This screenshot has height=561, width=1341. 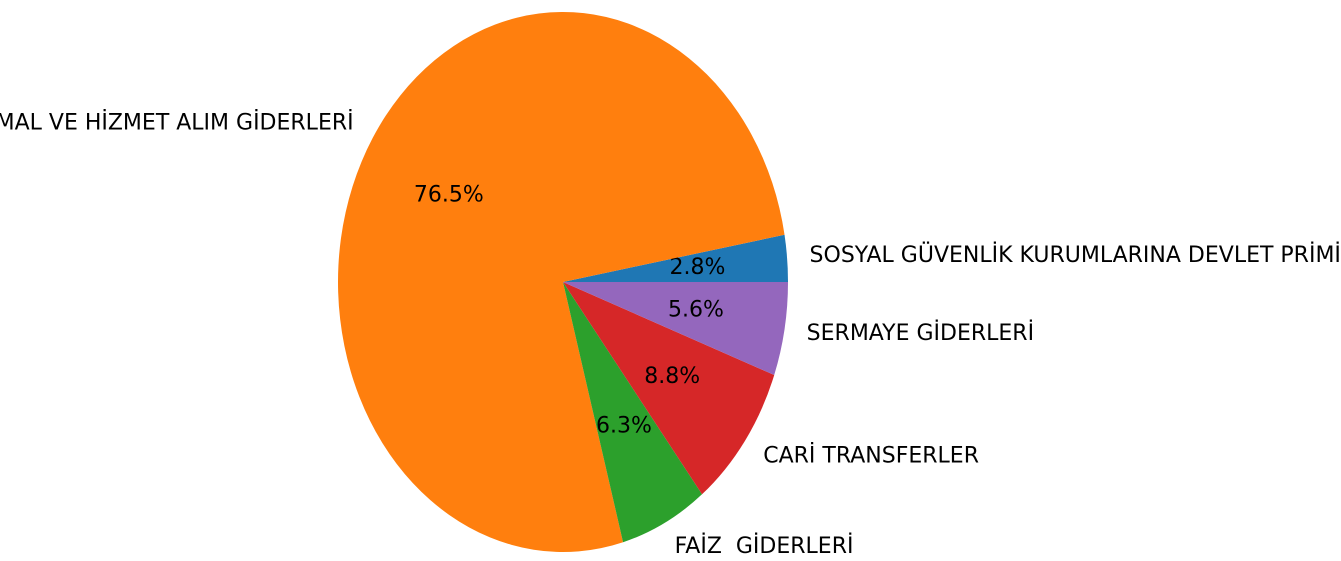 What do you see at coordinates (672, 376) in the screenshot?
I see `value-label: 8.8%` at bounding box center [672, 376].